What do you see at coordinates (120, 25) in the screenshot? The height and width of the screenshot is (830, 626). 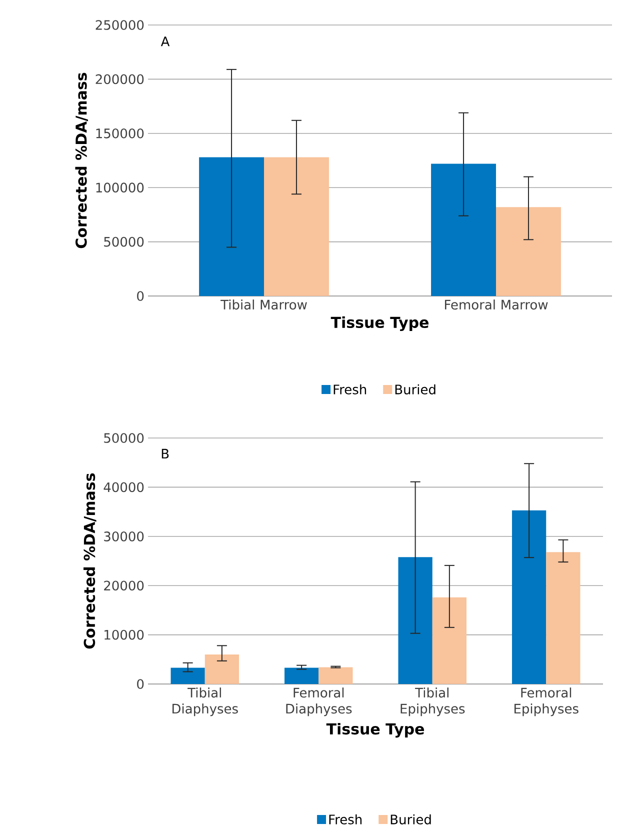 I see `y-tick-label: 250000` at bounding box center [120, 25].